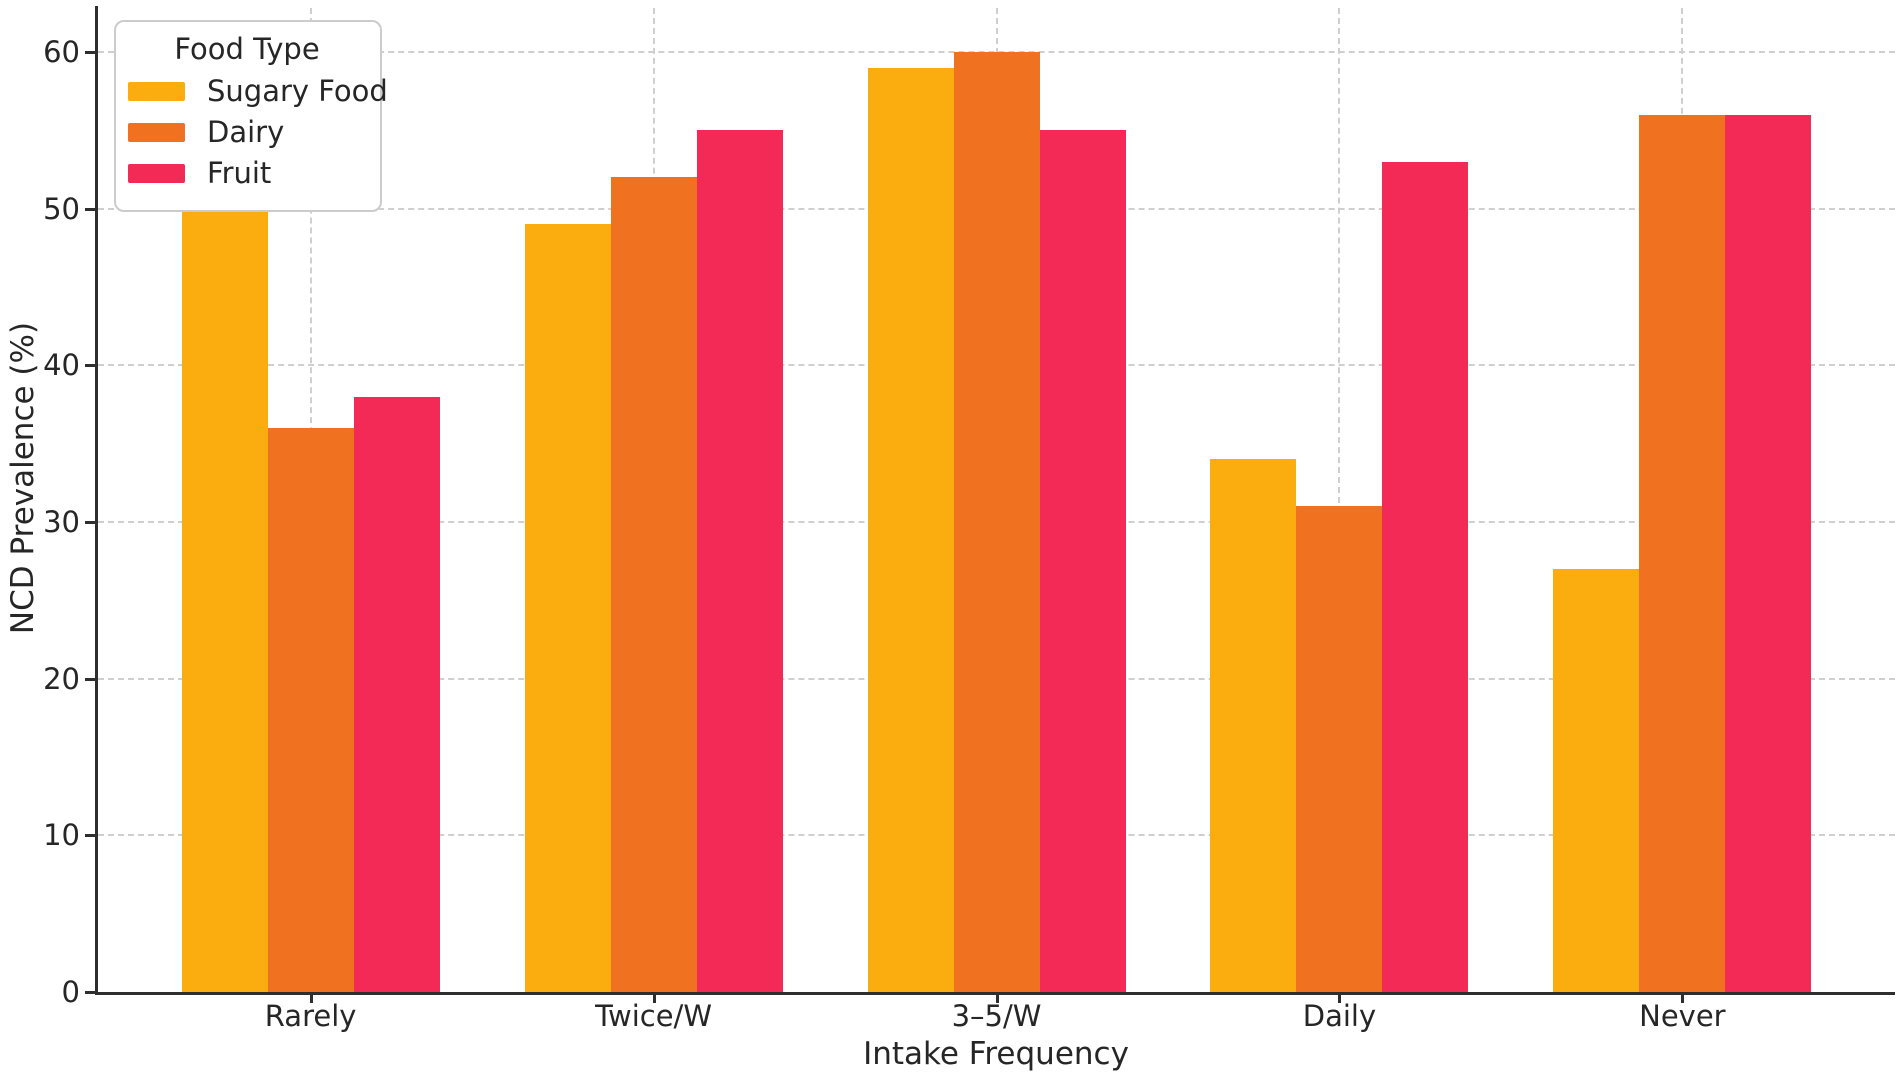 This screenshot has width=1902, height=1079. I want to click on bar-group-daily, so click(1339, 500).